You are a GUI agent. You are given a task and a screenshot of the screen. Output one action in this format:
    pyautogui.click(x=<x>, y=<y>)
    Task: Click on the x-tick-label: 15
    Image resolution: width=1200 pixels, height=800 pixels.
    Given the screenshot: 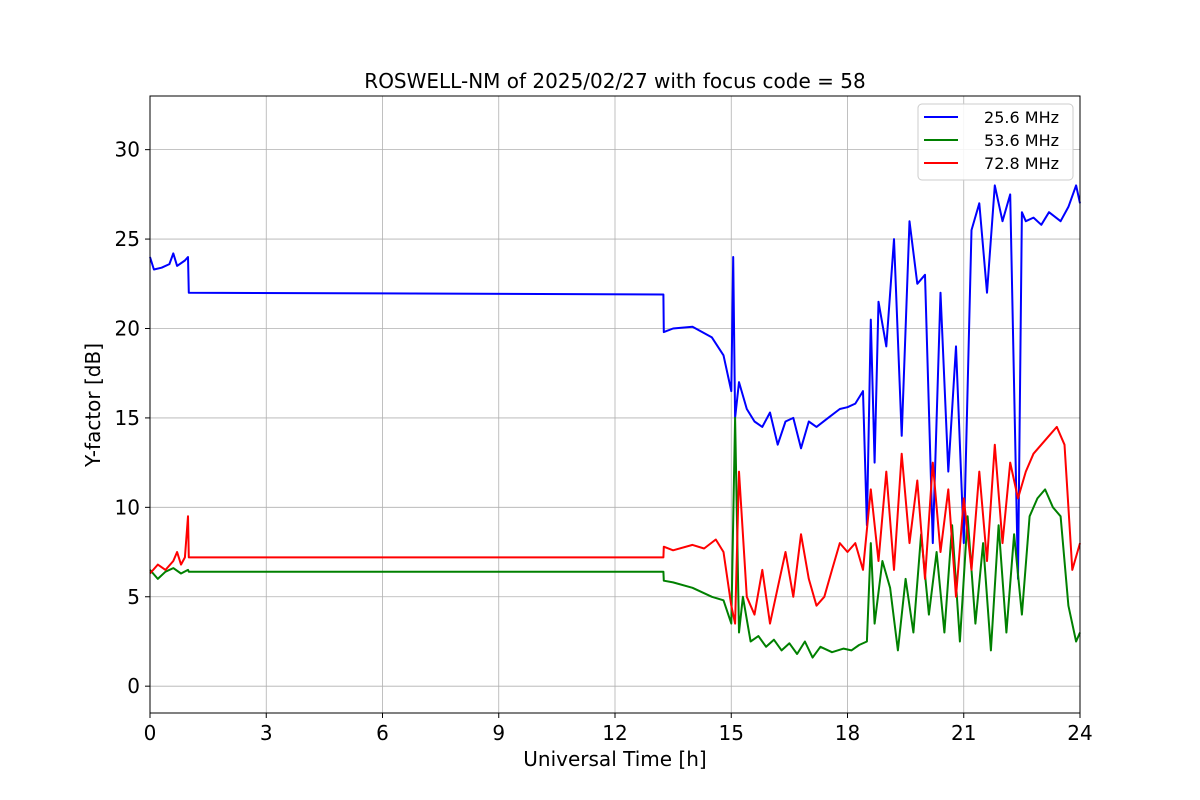 What is the action you would take?
    pyautogui.click(x=731, y=733)
    